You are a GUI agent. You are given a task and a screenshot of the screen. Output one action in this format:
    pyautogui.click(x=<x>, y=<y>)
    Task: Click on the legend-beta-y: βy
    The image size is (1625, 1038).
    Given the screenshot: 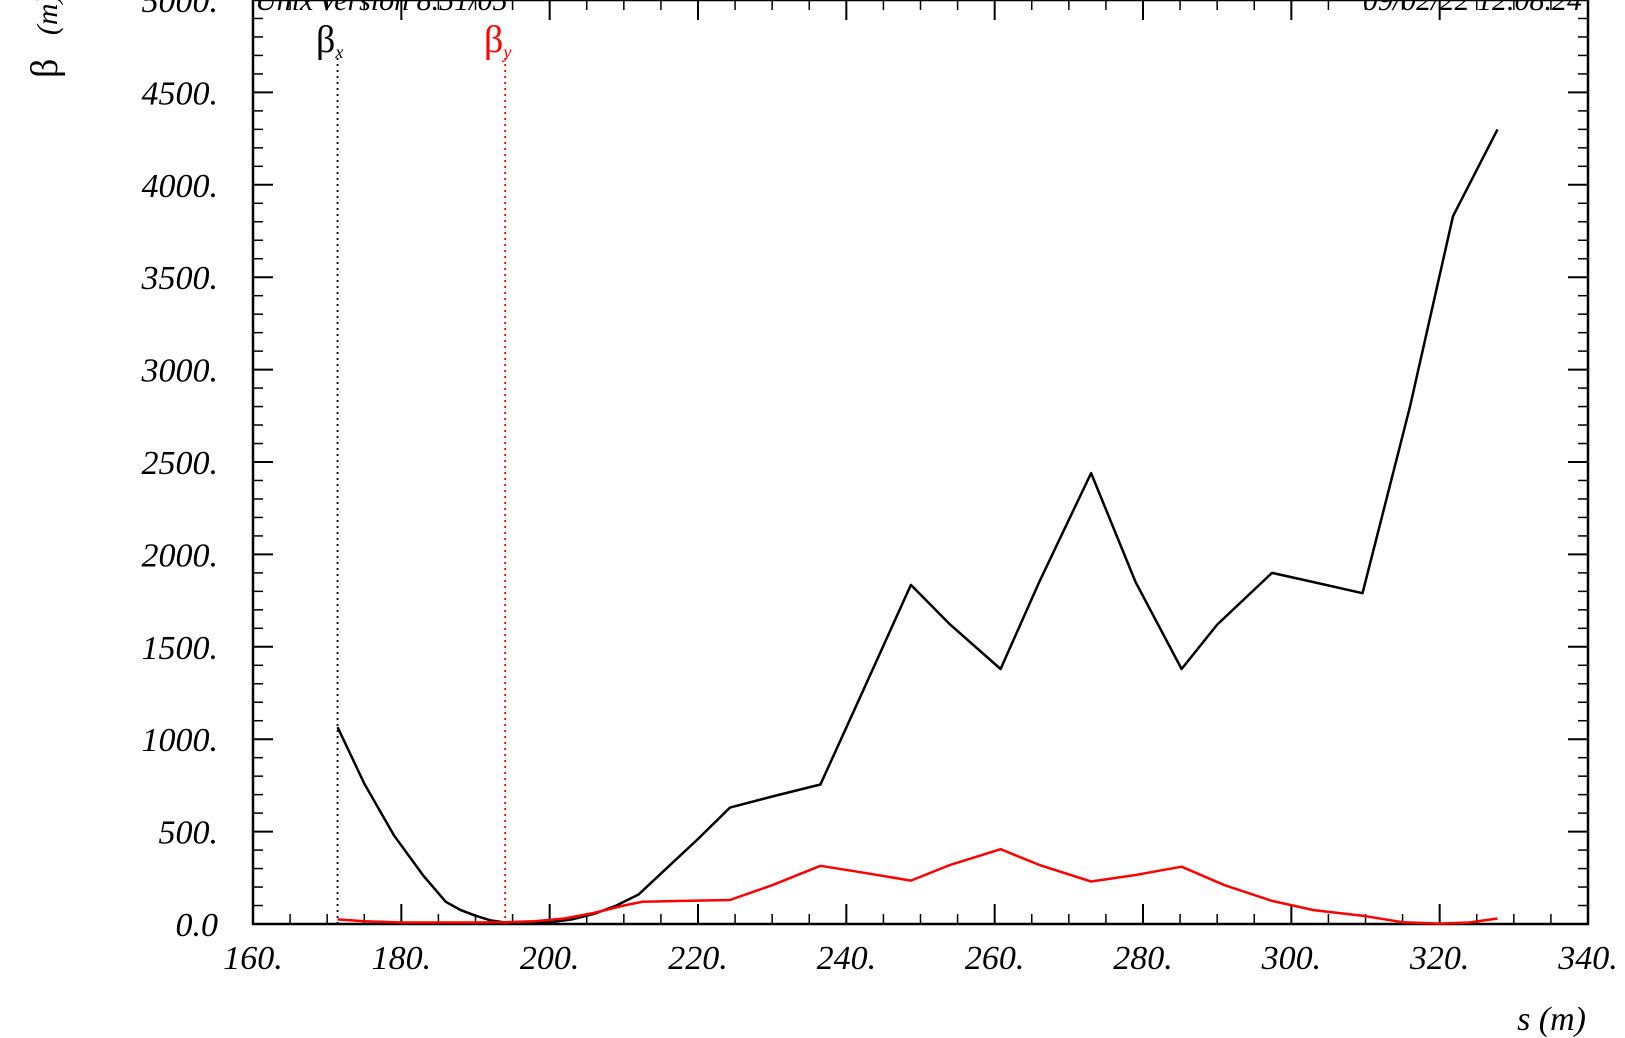 What is the action you would take?
    pyautogui.click(x=497, y=40)
    